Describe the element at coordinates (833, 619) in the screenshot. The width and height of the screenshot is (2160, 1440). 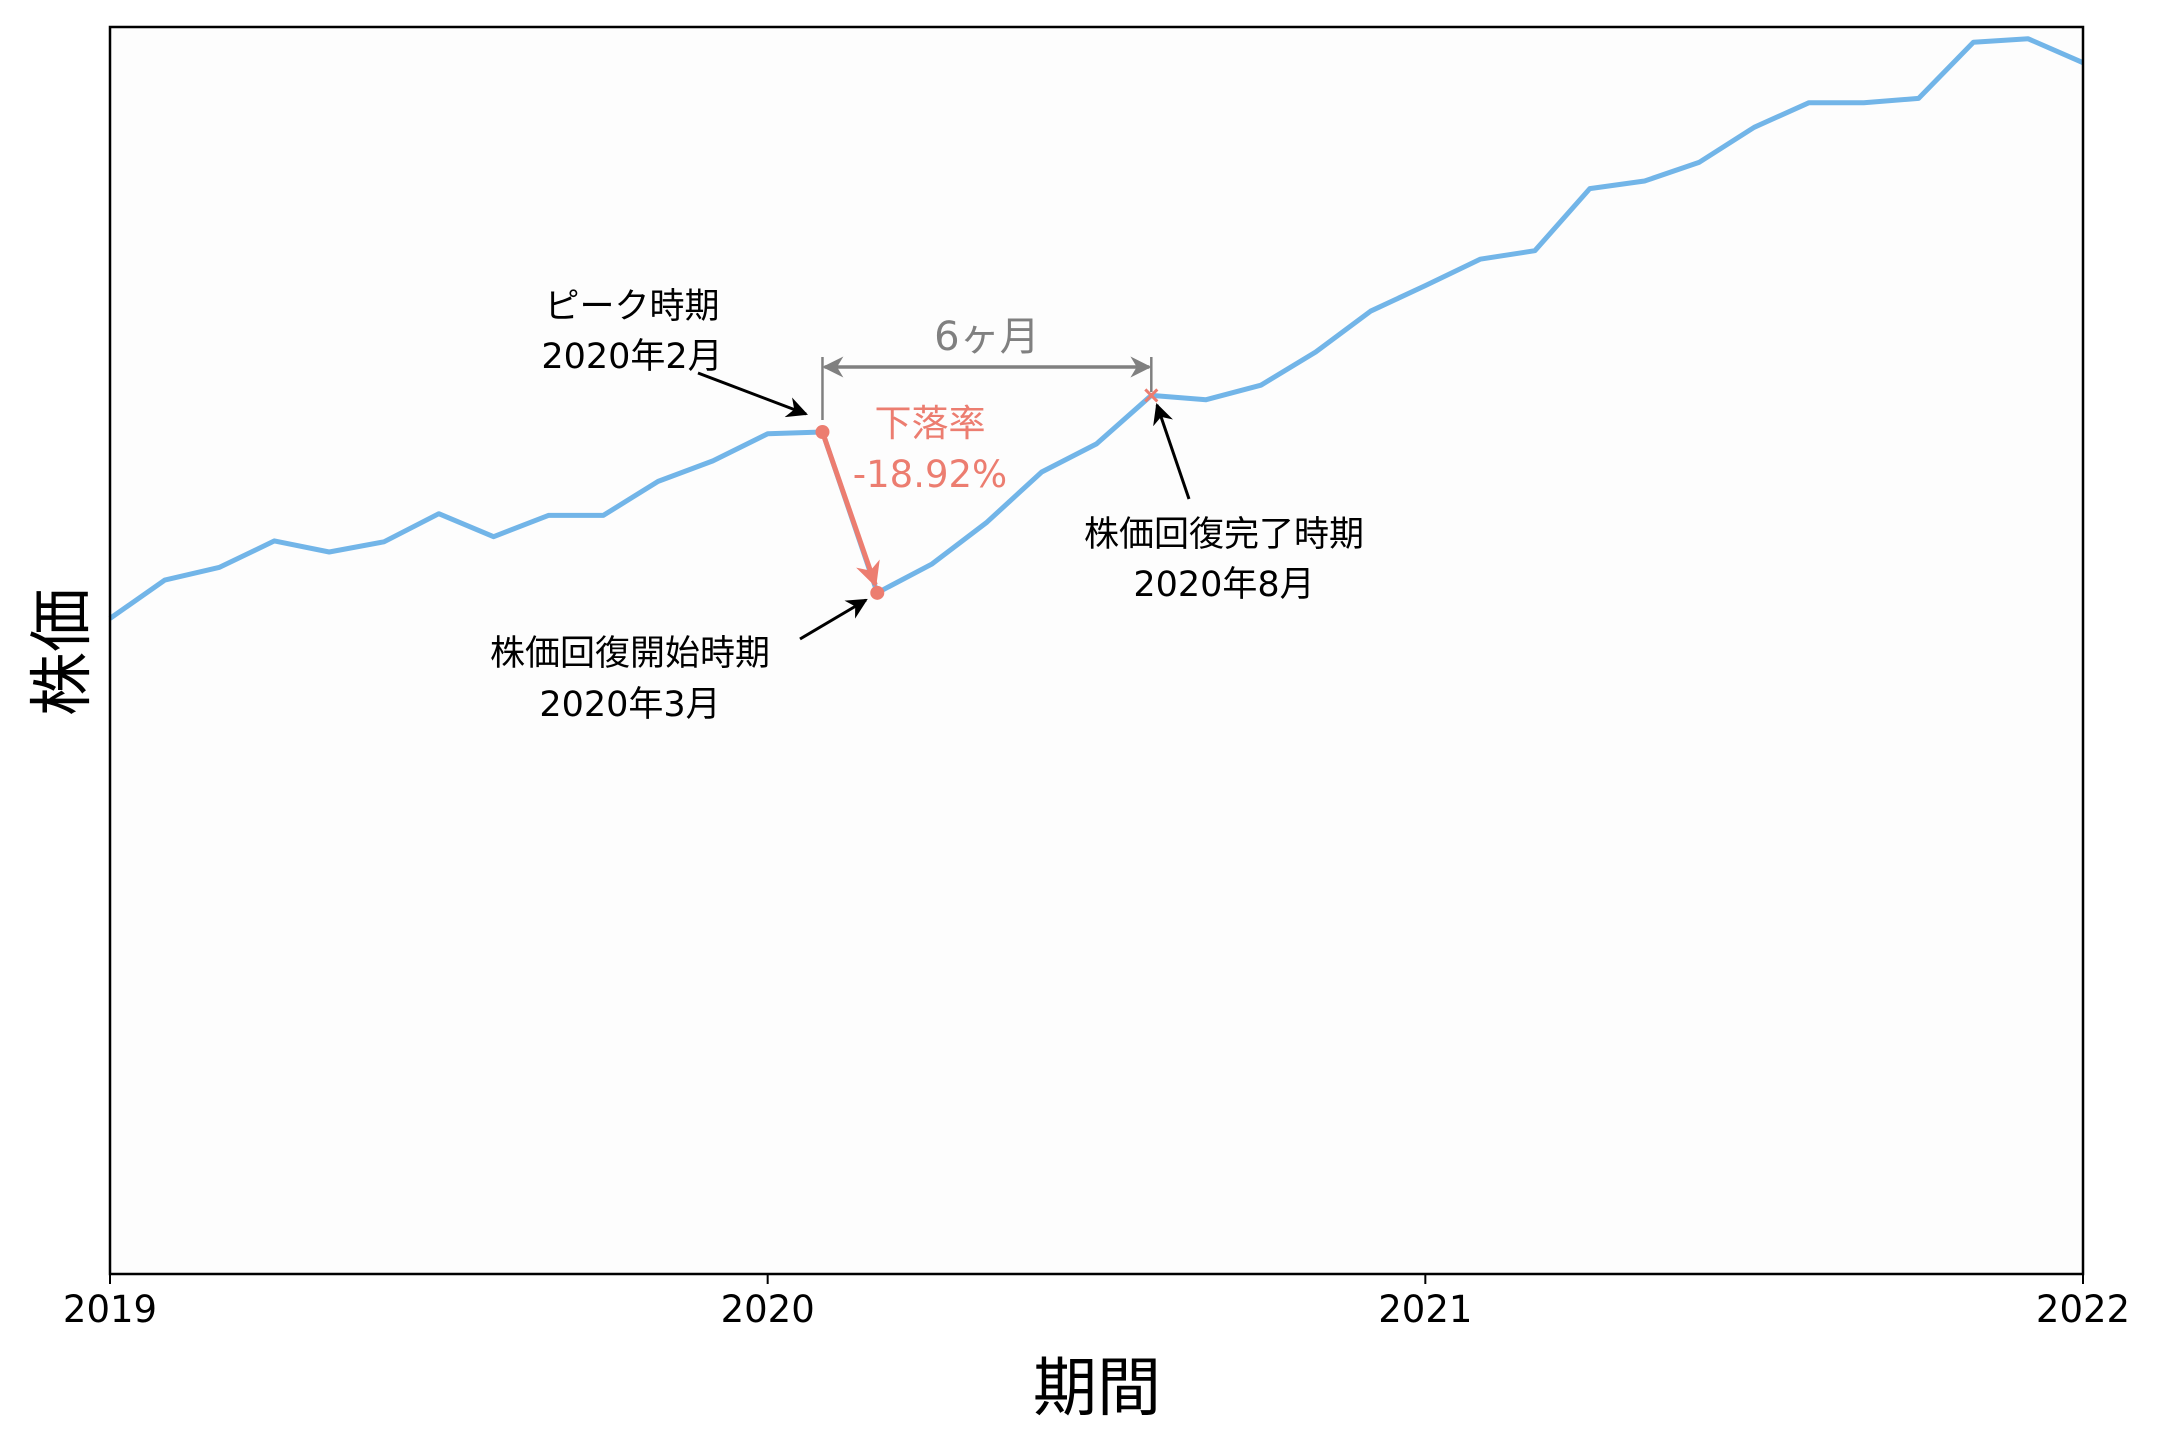
I see `trough-arrow` at that location.